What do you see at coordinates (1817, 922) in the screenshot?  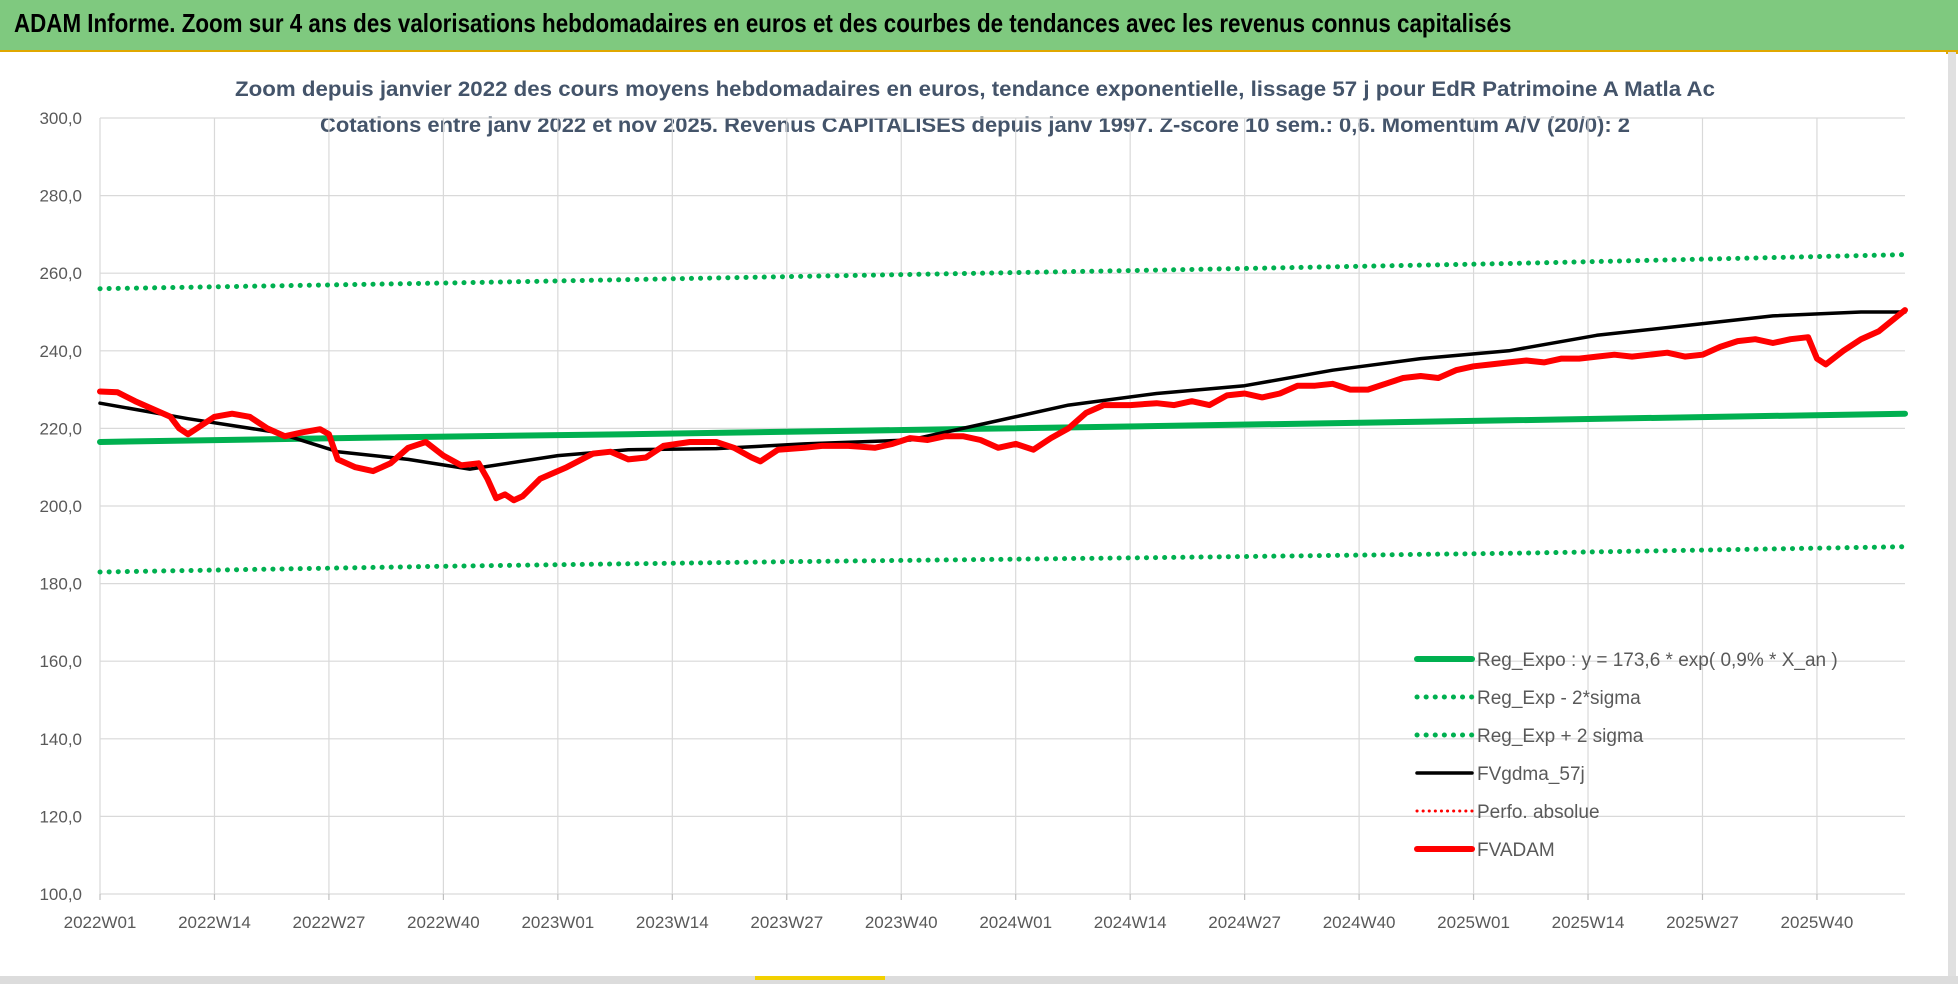 I see `x-tick-label: 2025W40` at bounding box center [1817, 922].